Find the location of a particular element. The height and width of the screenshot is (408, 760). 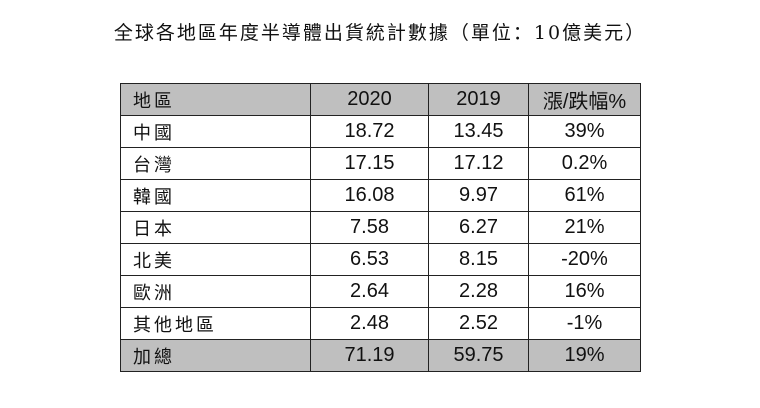

region-cell: 台灣 is located at coordinates (215, 163).